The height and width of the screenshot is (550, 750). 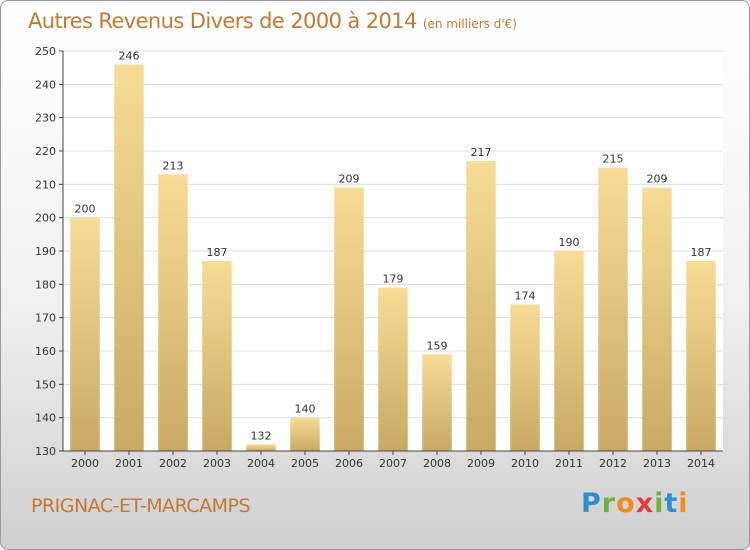 I want to click on y-tick-label: 180, so click(x=45, y=284).